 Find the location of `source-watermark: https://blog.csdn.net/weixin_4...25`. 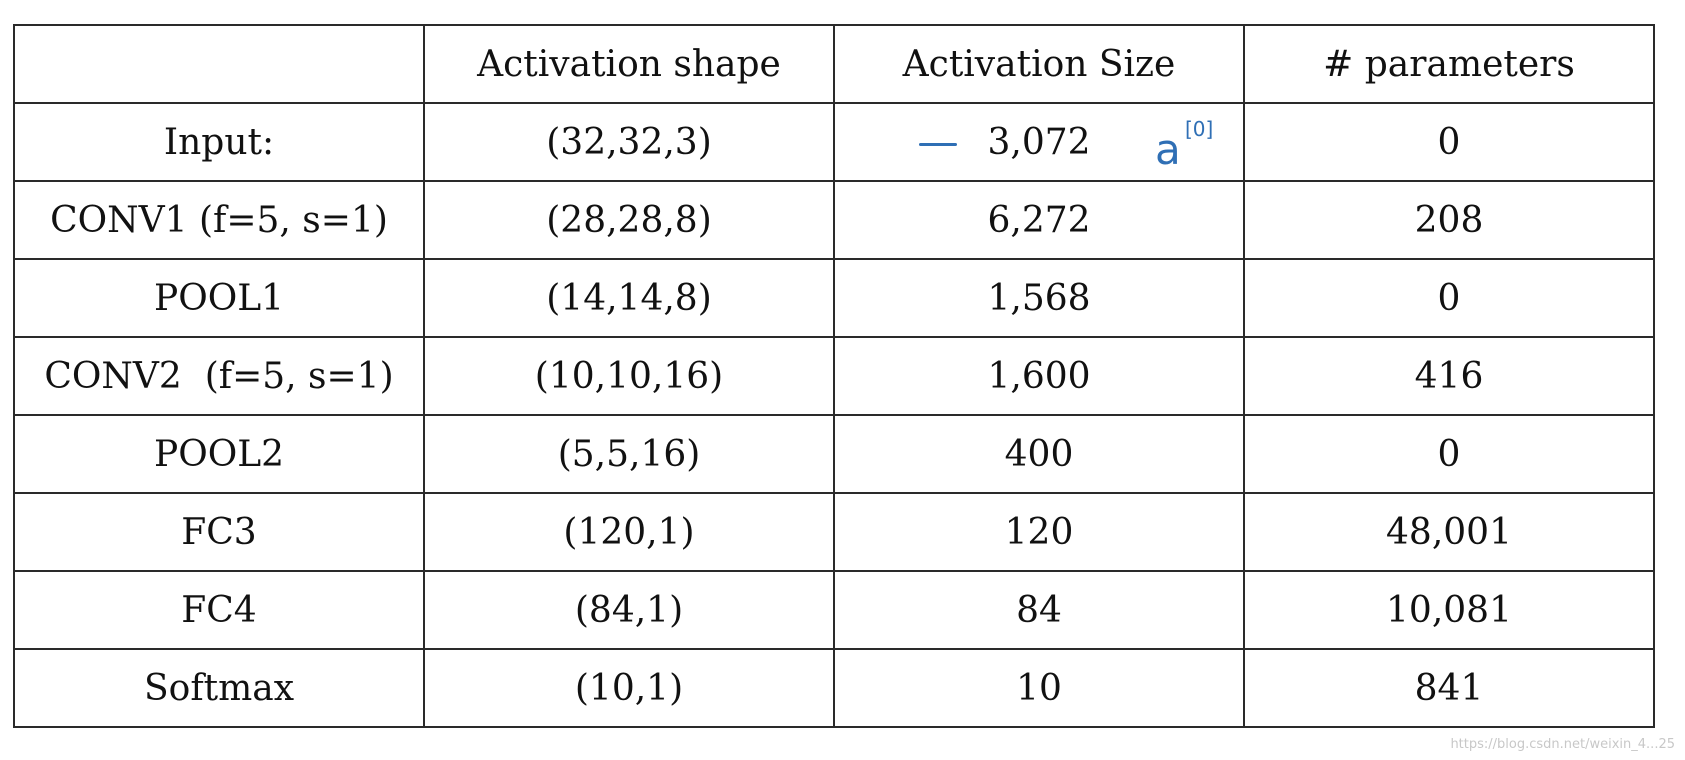

source-watermark: https://blog.csdn.net/weixin_4...25 is located at coordinates (1562, 744).